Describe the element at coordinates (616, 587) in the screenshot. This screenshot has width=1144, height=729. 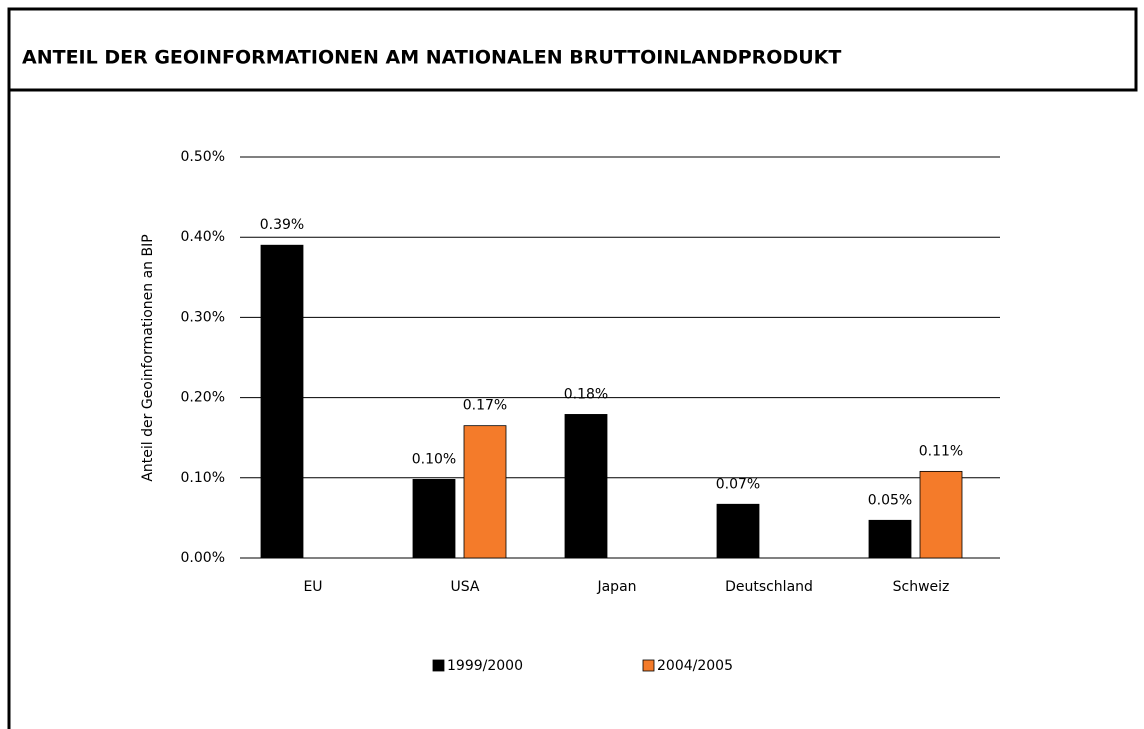
I see `x-tick-label: Japan` at that location.